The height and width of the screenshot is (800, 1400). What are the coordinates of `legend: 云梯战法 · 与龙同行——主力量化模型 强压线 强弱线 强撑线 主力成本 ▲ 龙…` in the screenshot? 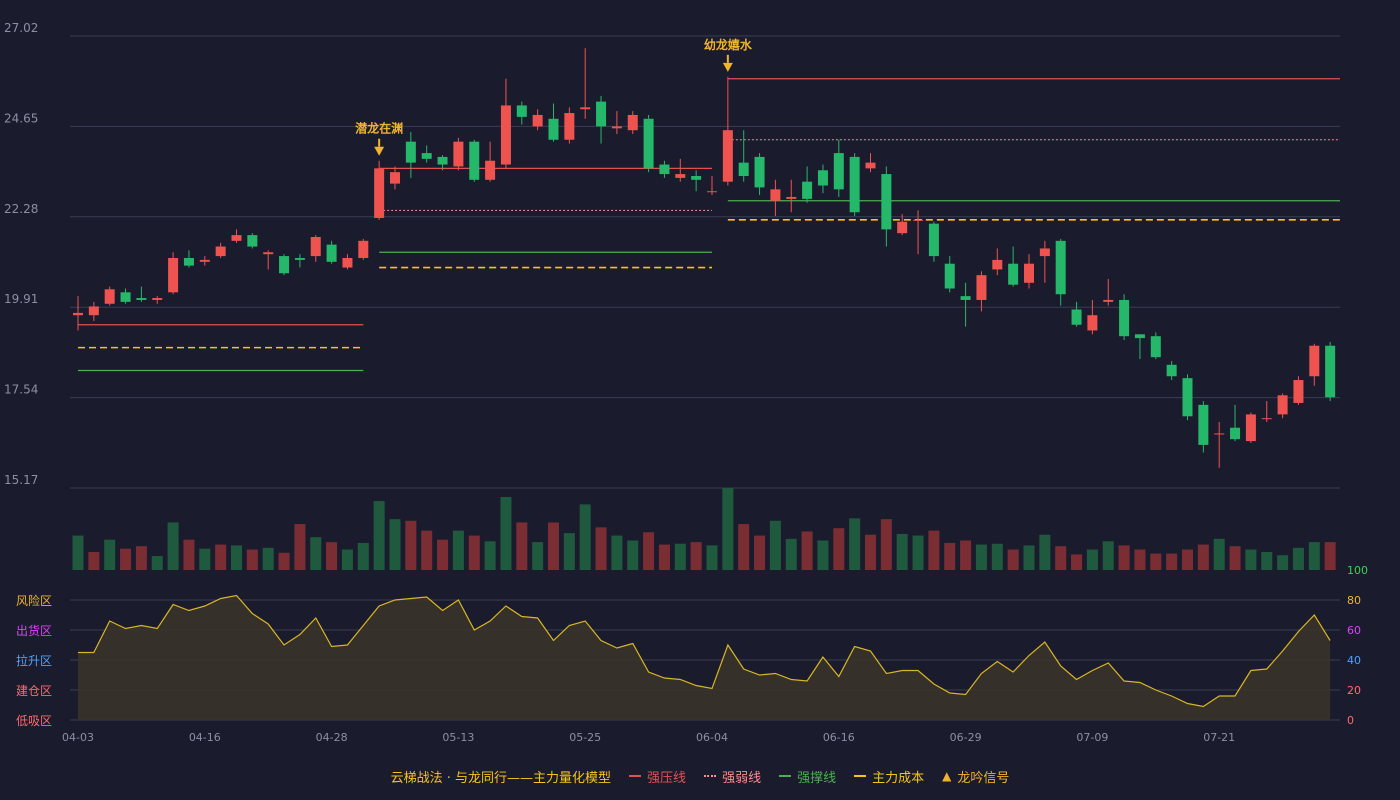 It's located at (700, 776).